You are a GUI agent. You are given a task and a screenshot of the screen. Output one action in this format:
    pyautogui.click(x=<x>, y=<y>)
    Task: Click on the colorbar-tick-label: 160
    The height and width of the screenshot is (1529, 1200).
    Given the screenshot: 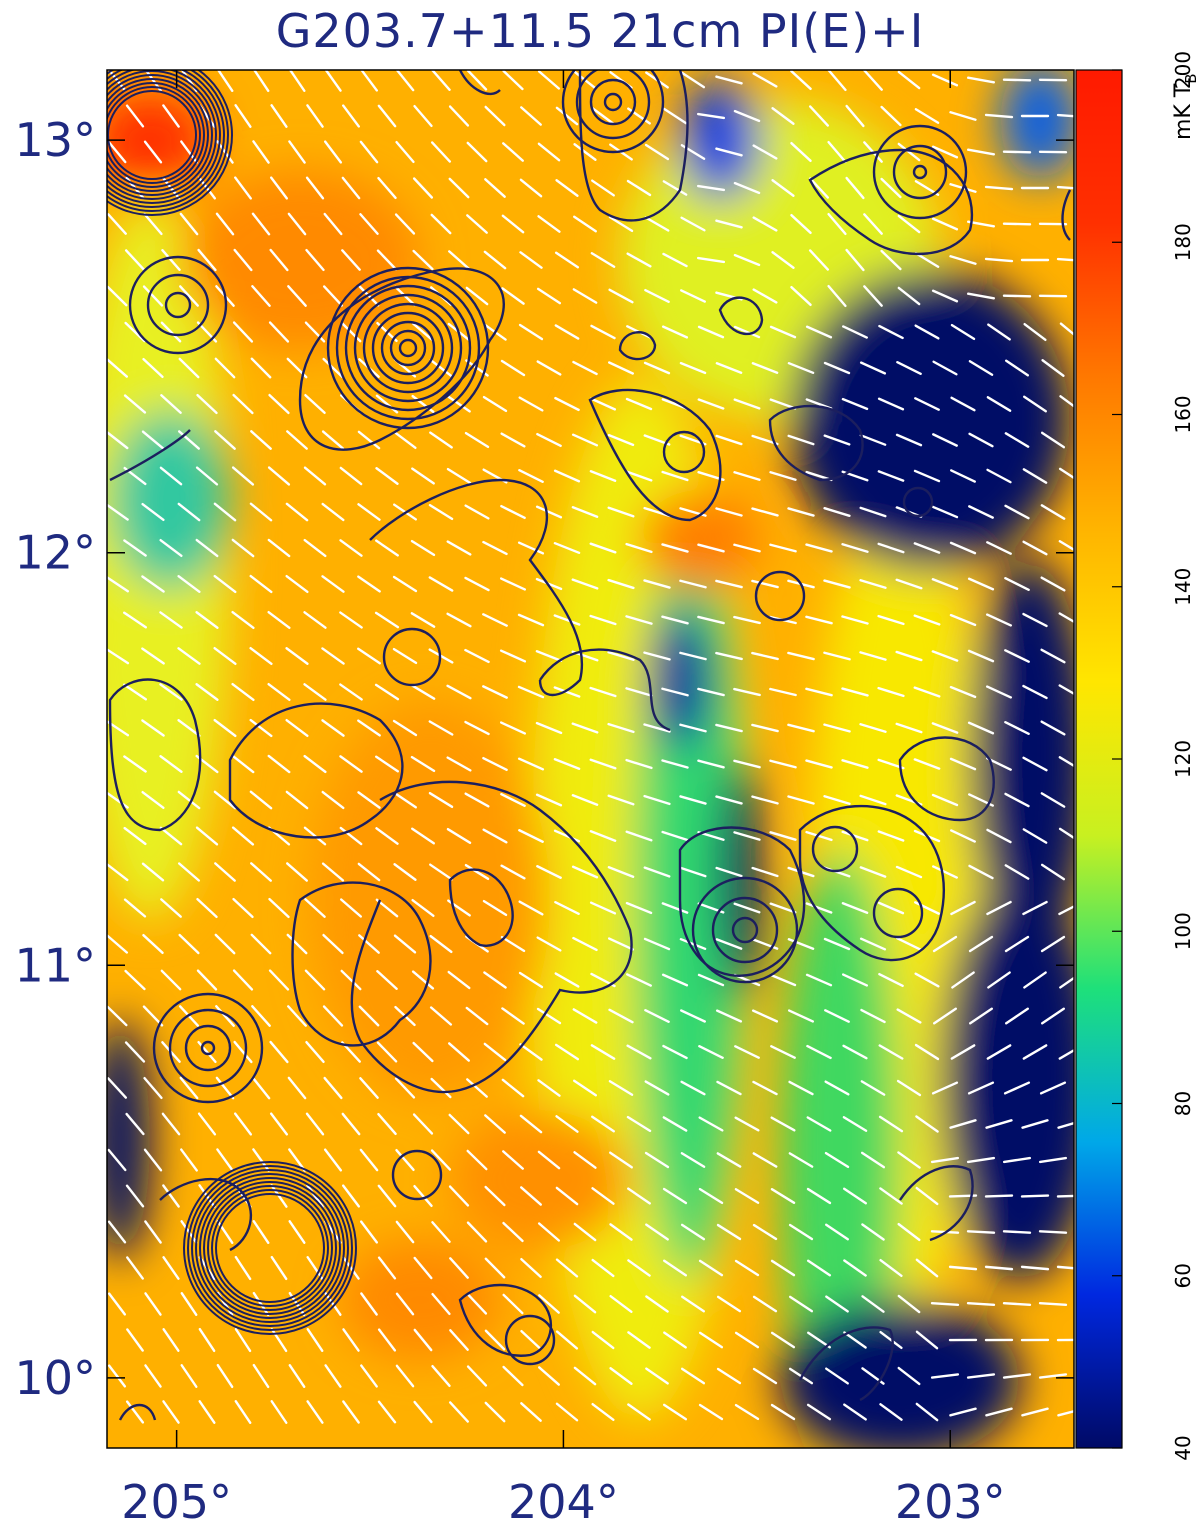 What is the action you would take?
    pyautogui.click(x=1183, y=414)
    